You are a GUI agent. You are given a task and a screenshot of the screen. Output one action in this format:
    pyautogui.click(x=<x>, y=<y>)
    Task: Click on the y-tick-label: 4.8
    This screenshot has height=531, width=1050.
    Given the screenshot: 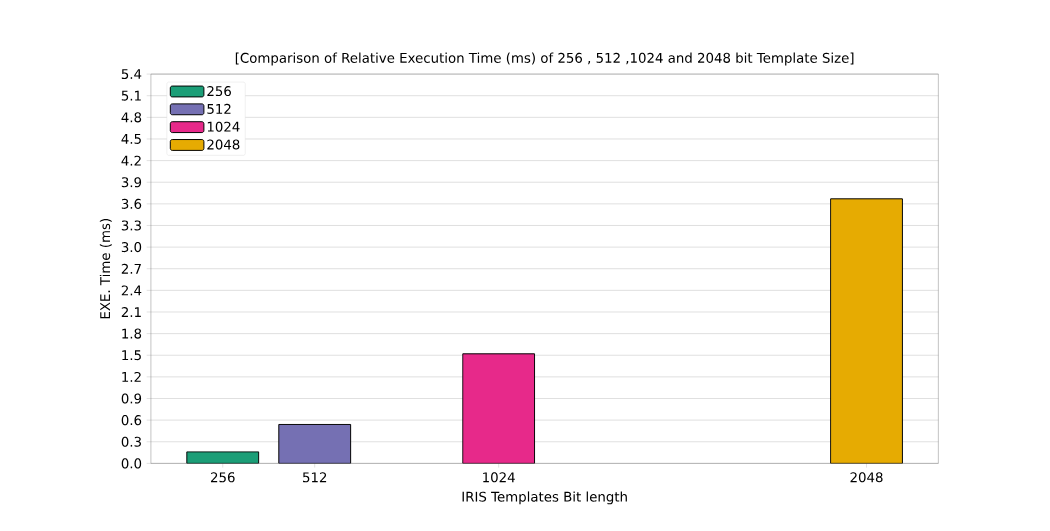 What is the action you would take?
    pyautogui.click(x=131, y=117)
    